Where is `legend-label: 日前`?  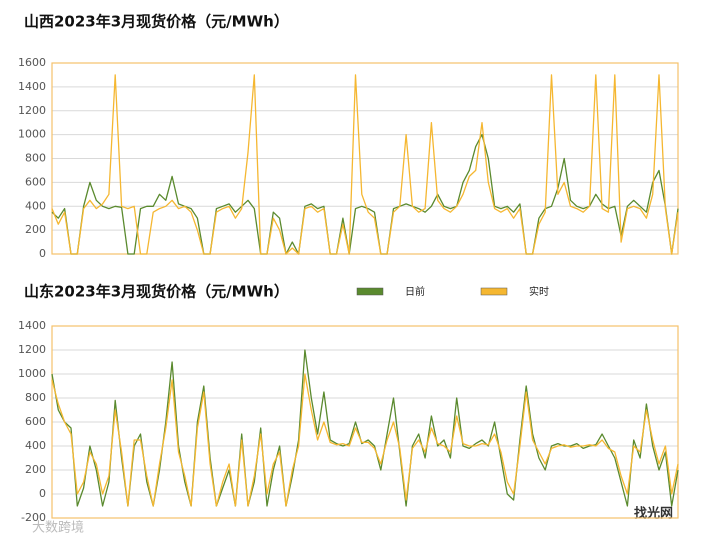 legend-label: 日前 is located at coordinates (415, 291).